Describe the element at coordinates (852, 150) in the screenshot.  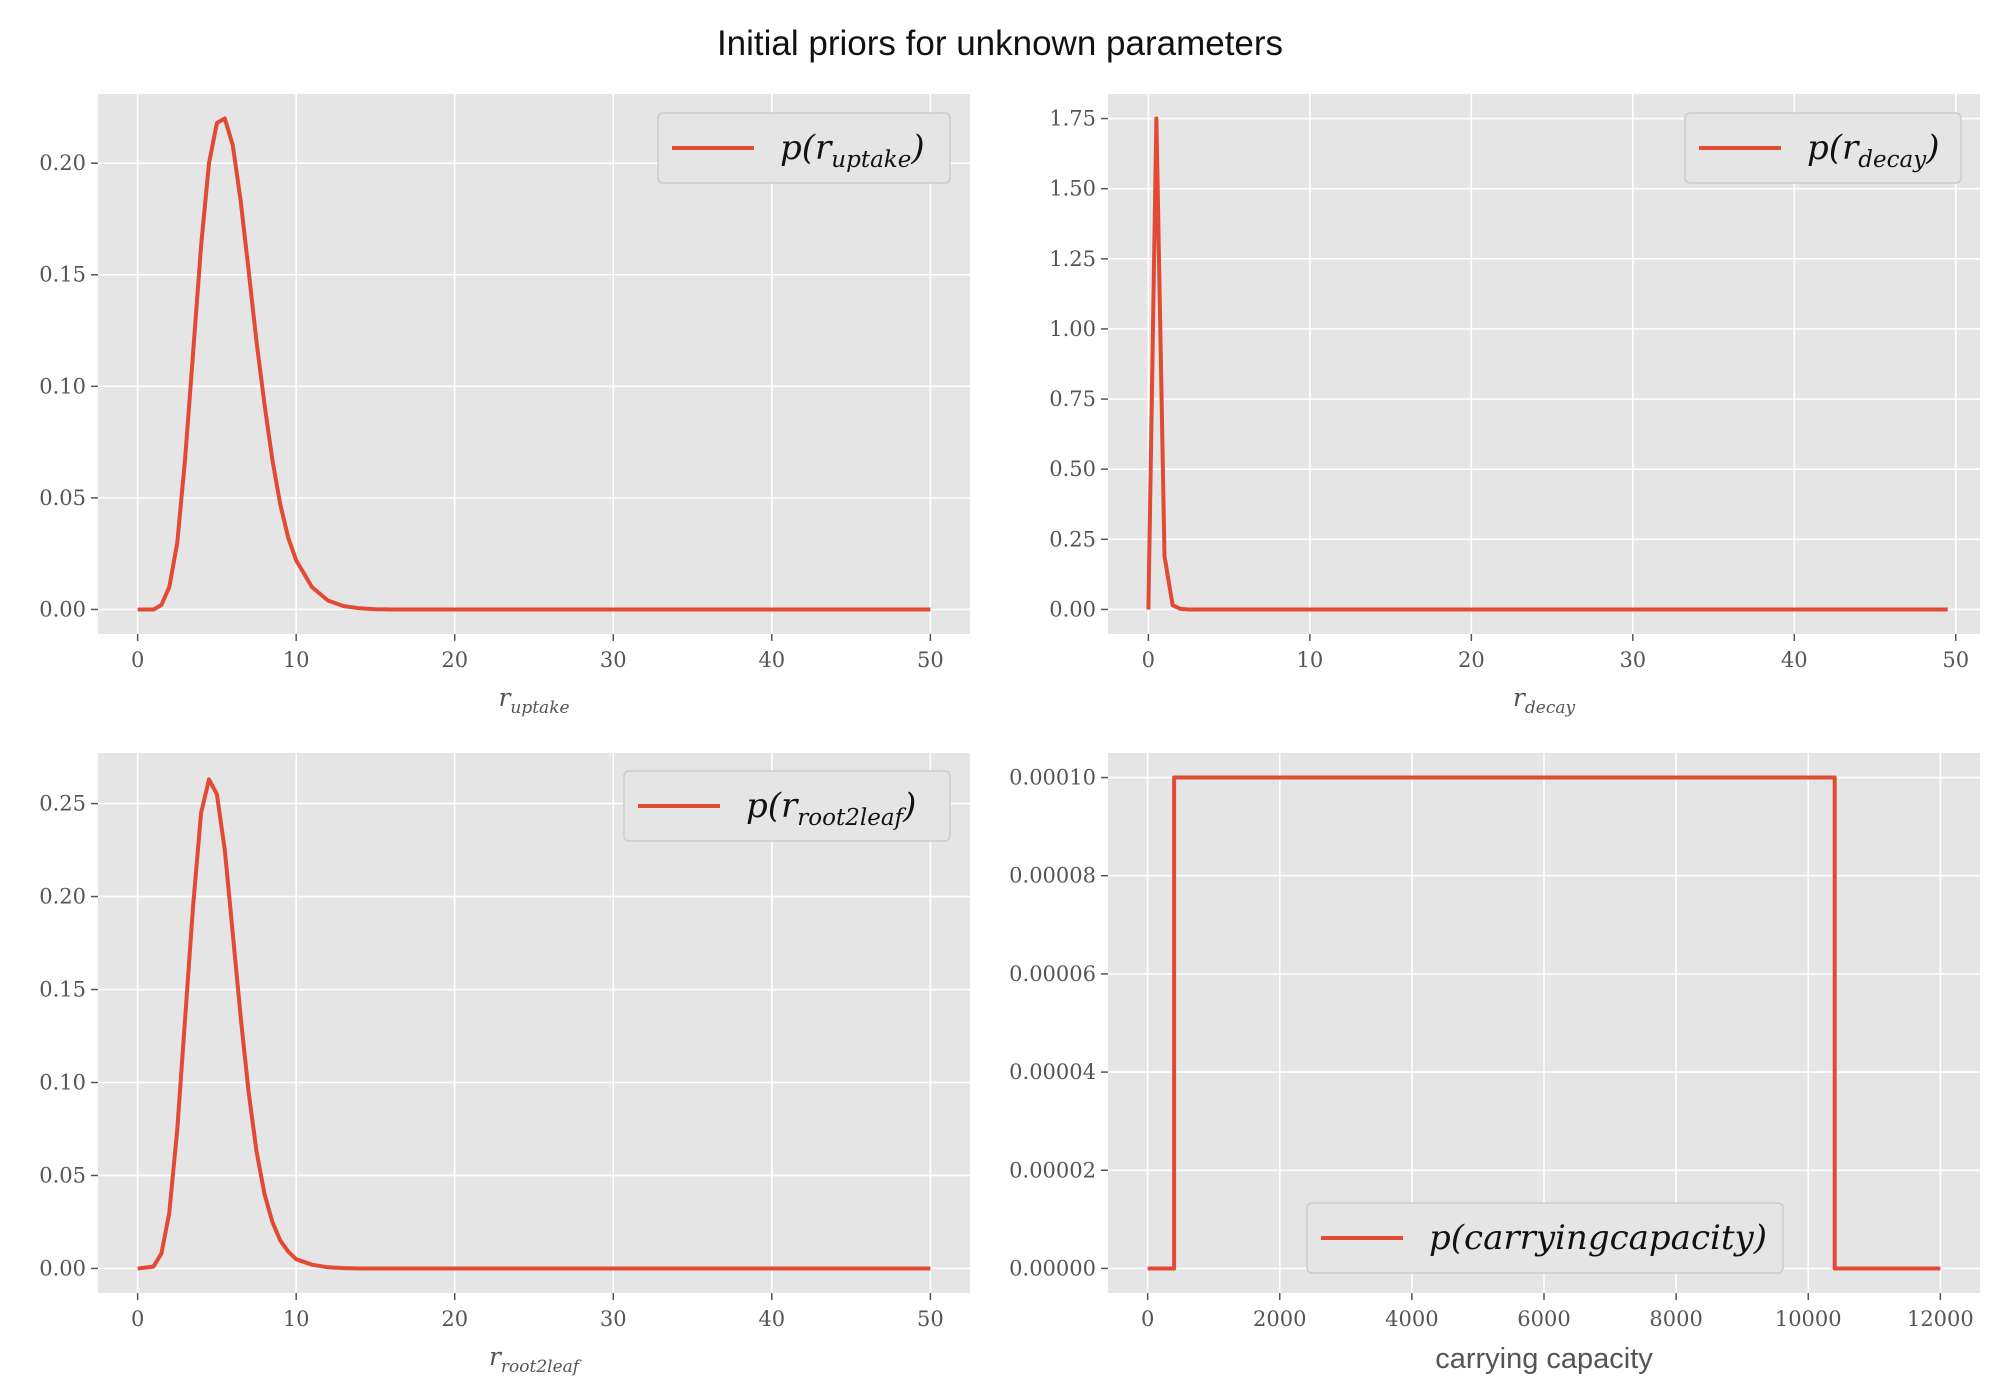
I see `legend-label: p(ruptake)` at that location.